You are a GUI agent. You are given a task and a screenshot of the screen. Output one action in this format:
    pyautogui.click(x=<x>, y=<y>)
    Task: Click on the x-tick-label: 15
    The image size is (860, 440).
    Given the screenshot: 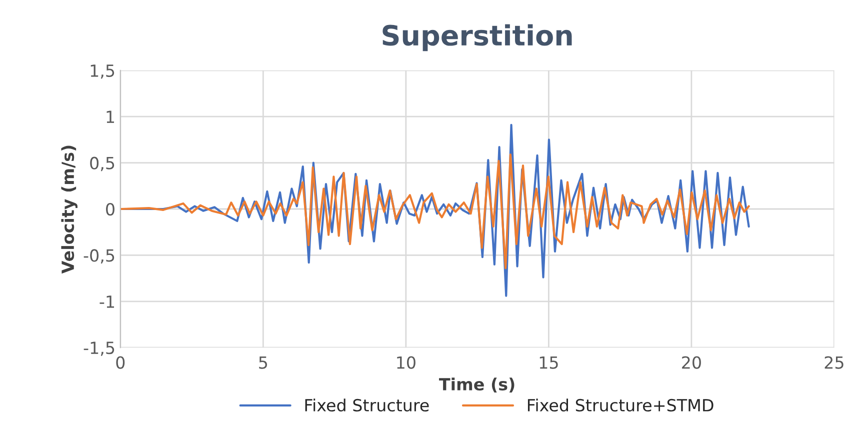 What is the action you would take?
    pyautogui.click(x=549, y=362)
    